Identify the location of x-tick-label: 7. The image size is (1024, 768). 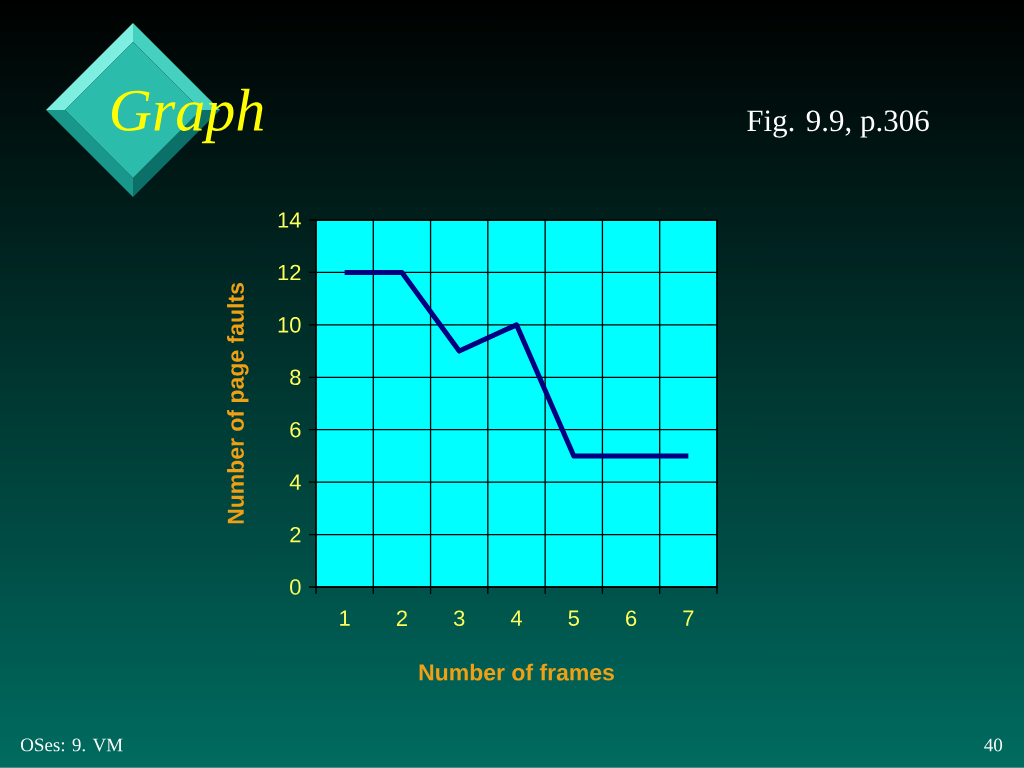
(688, 618).